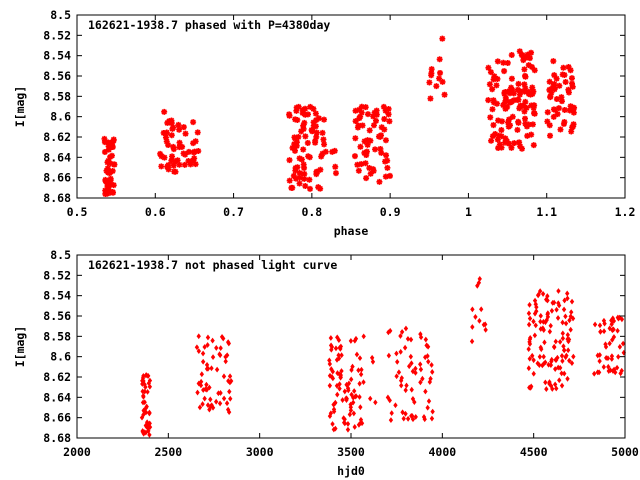  Describe the element at coordinates (57, 336) in the screenshot. I see `y-tick-label: 8.58` at that location.